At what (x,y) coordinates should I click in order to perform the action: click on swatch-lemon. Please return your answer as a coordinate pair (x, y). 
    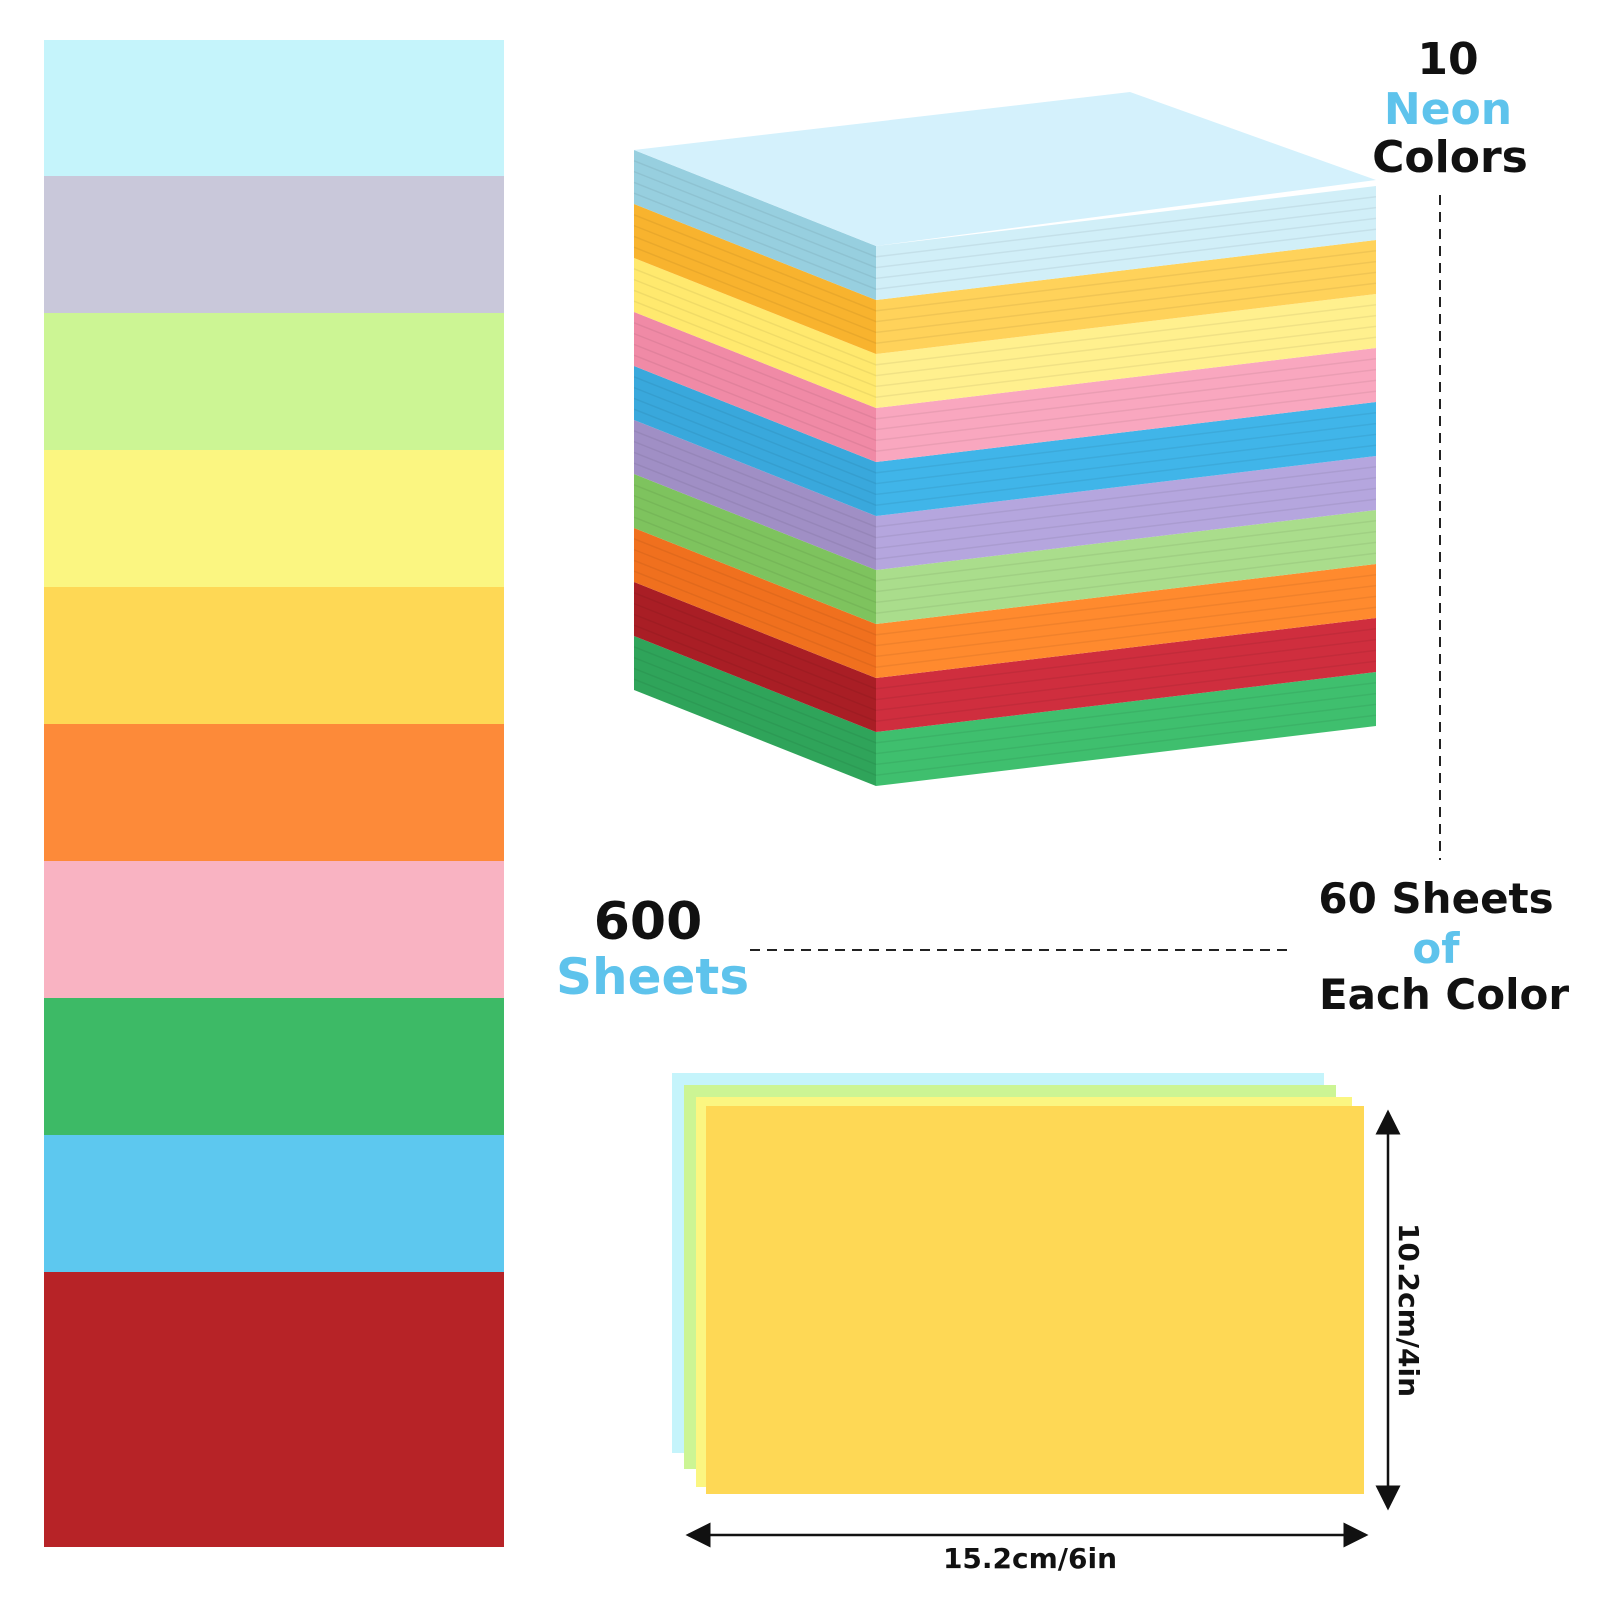
    Looking at the image, I should click on (274, 518).